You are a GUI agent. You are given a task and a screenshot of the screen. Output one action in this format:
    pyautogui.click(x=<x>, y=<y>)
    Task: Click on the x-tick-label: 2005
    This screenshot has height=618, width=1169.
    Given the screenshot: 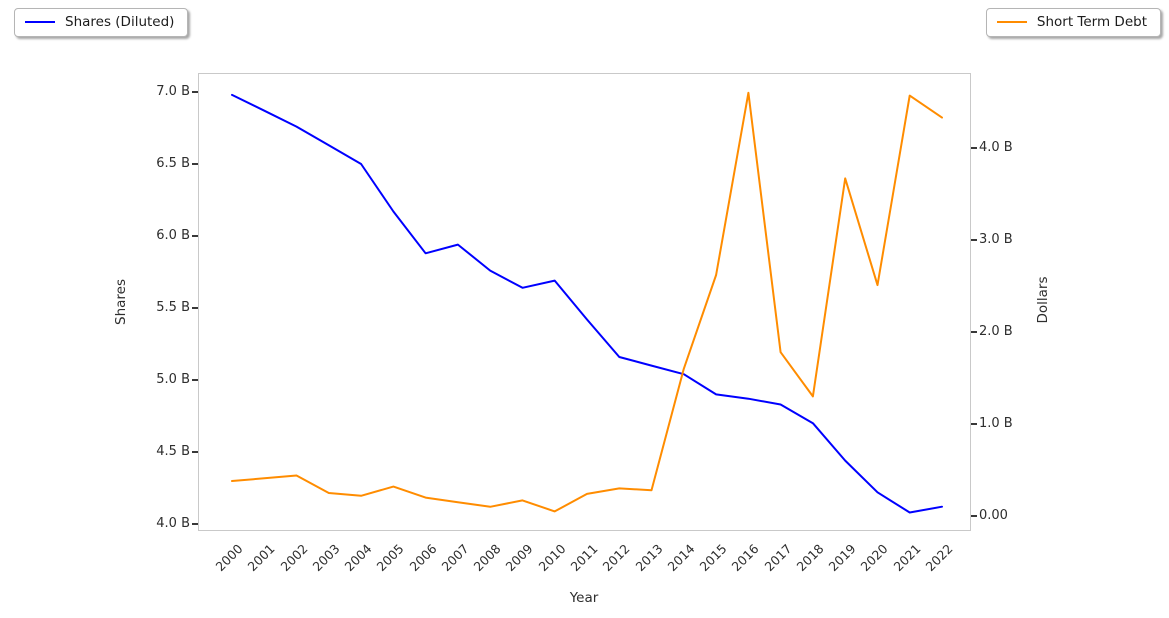 What is the action you would take?
    pyautogui.click(x=390, y=558)
    